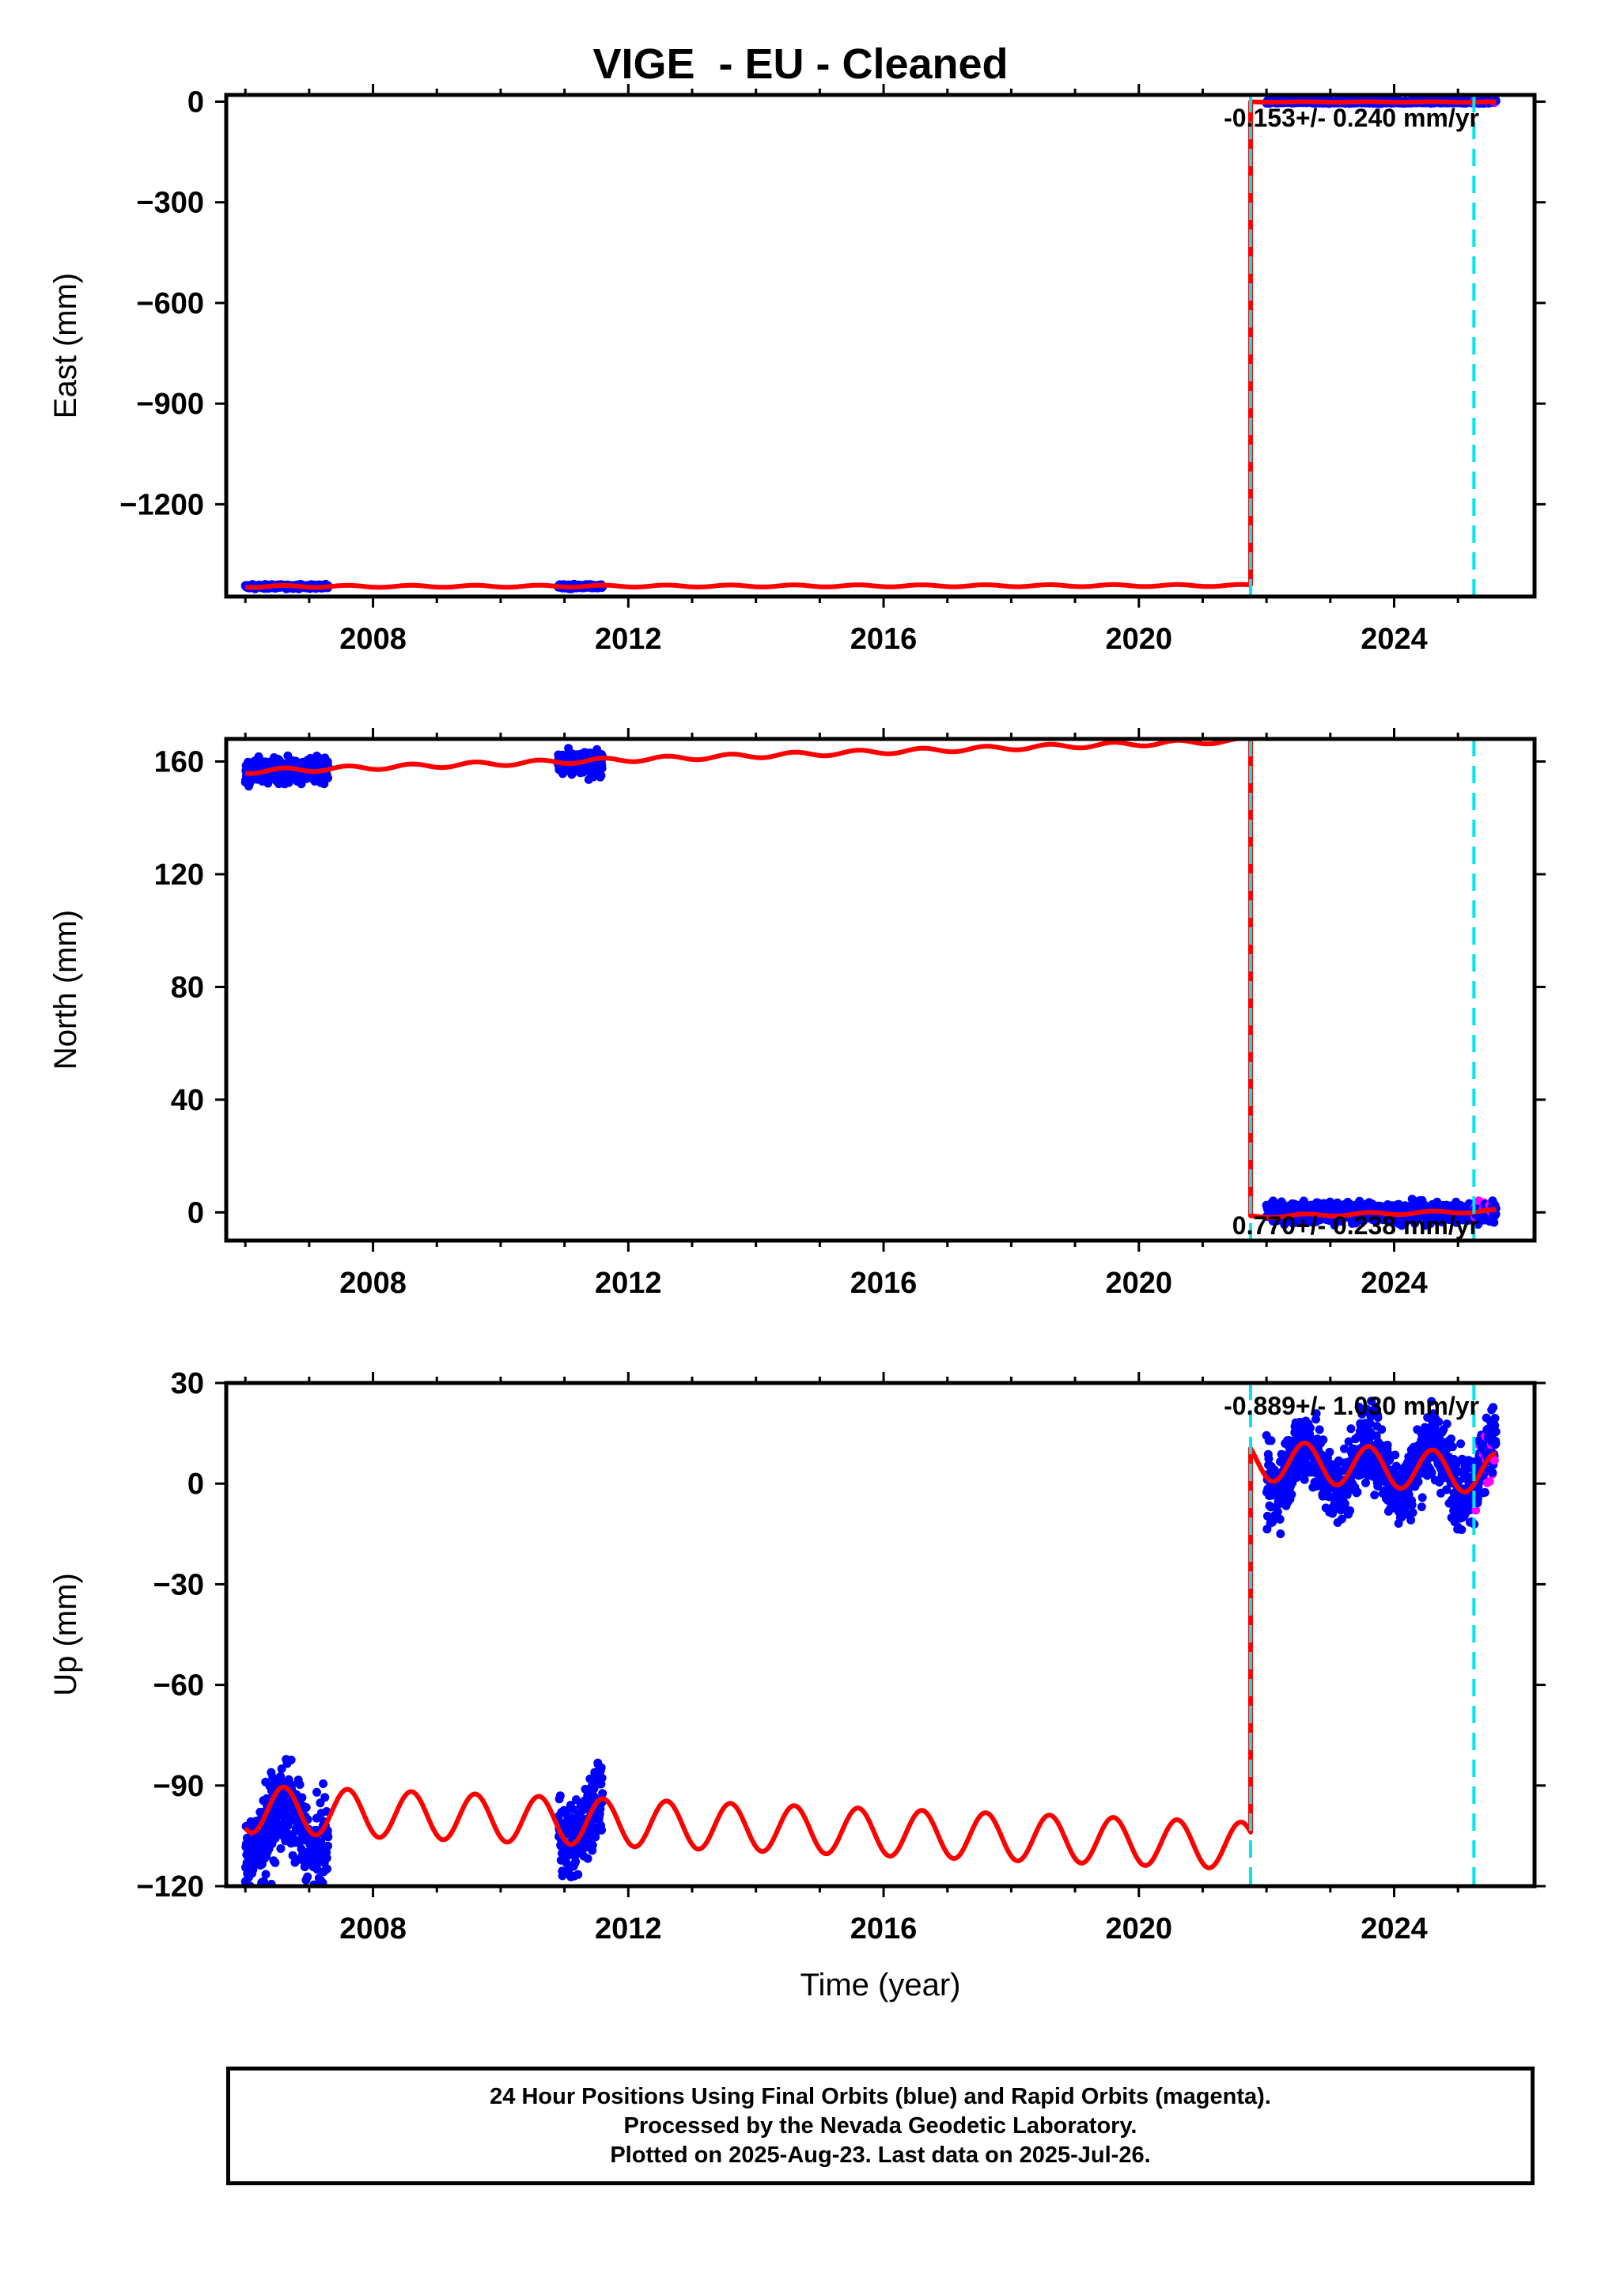 Image resolution: width=1601 pixels, height=2296 pixels. What do you see at coordinates (179, 875) in the screenshot?
I see `y-tick-label: 120` at bounding box center [179, 875].